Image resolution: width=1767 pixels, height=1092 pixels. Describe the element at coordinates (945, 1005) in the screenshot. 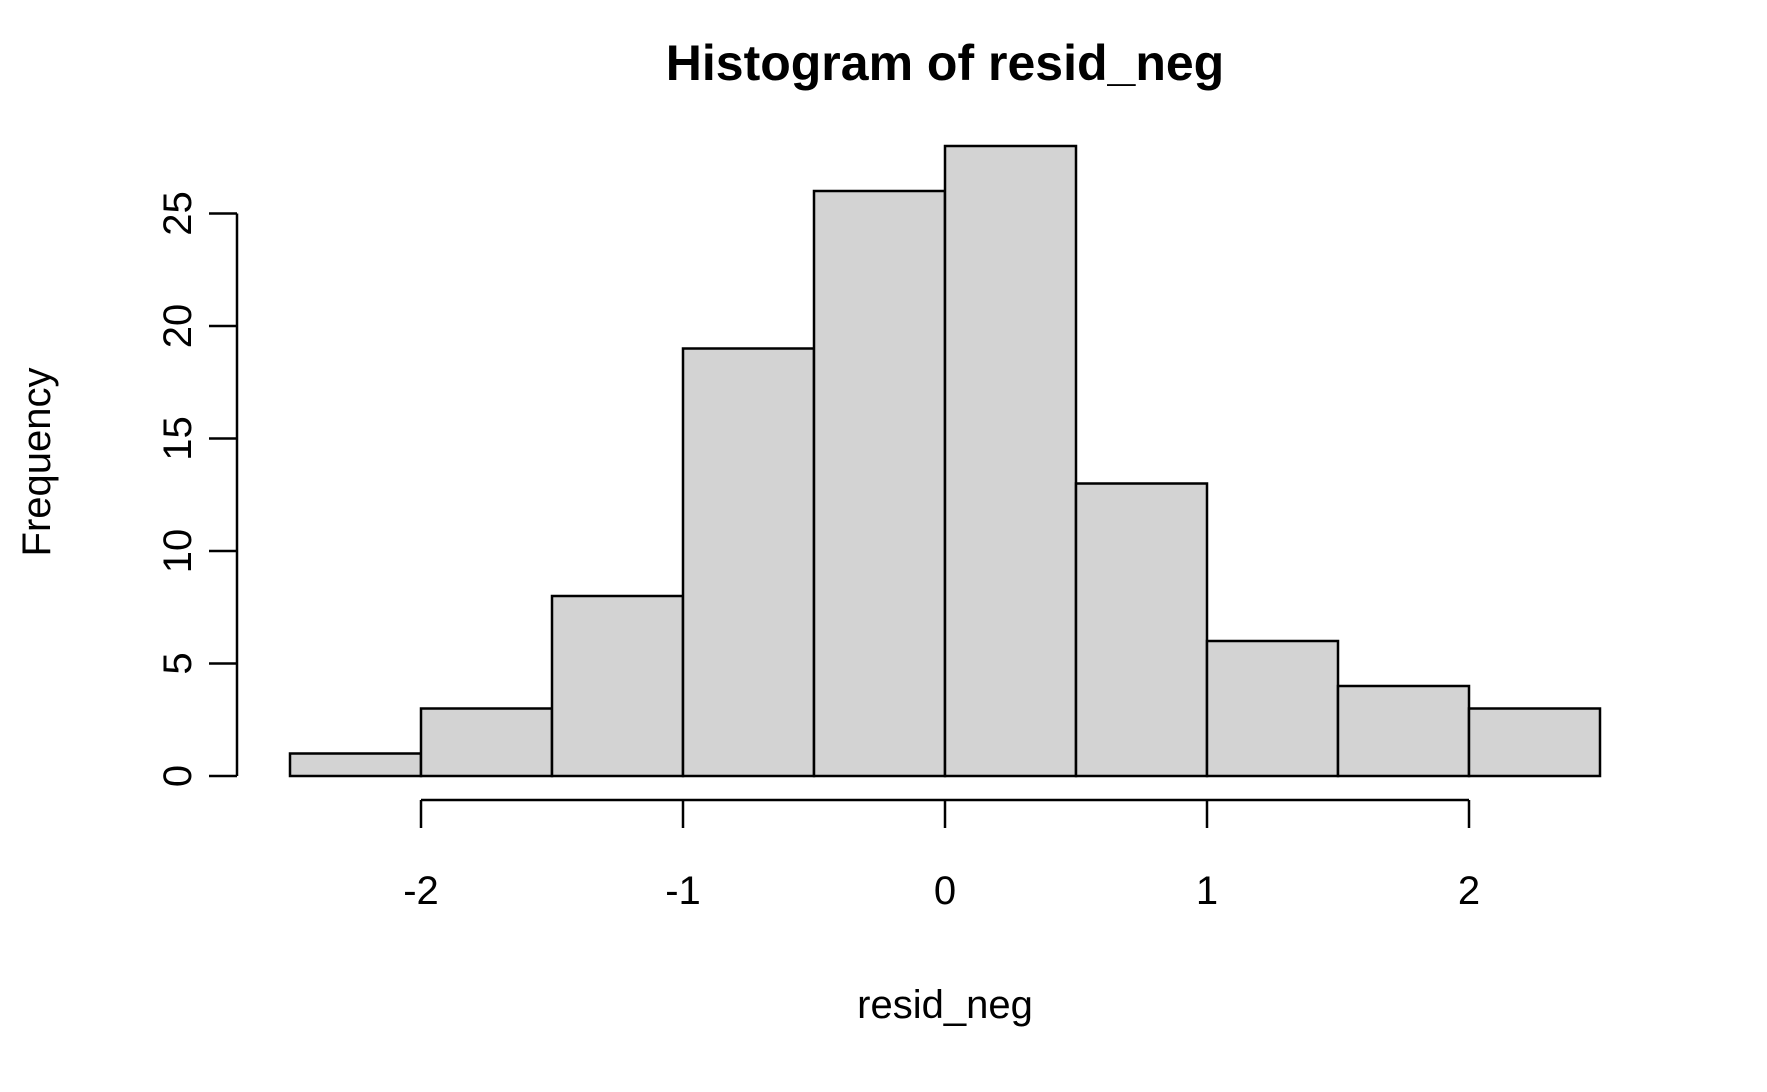

I see `x-axis-label: resid_neg` at that location.